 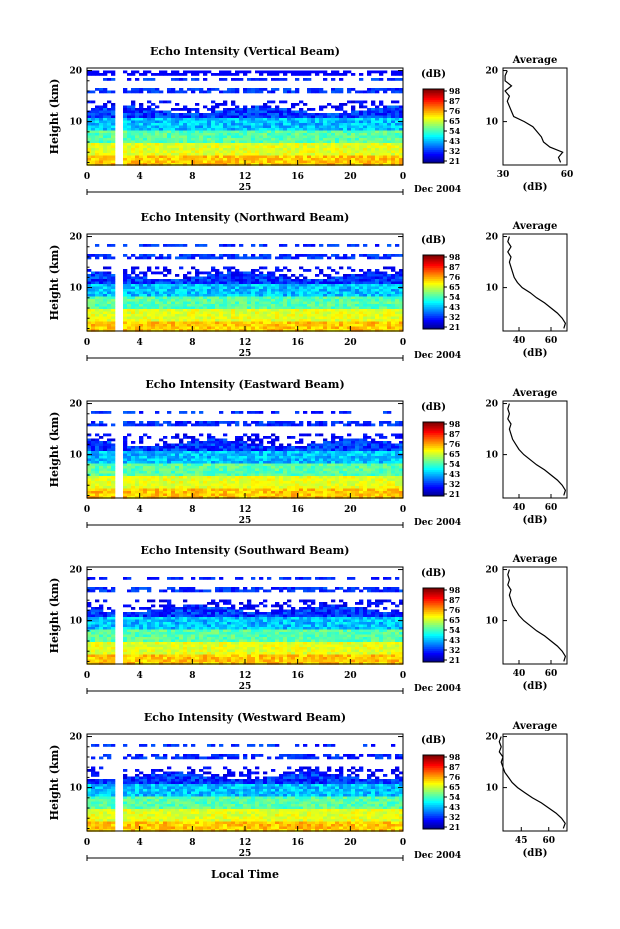 What do you see at coordinates (437, 356) in the screenshot?
I see `date-label: Dec 2004` at bounding box center [437, 356].